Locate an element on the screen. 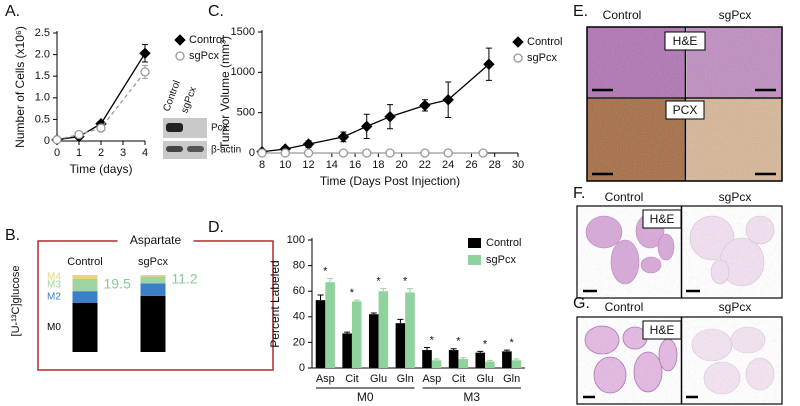 The image size is (800, 406). segment-label: M3 is located at coordinates (54, 285).